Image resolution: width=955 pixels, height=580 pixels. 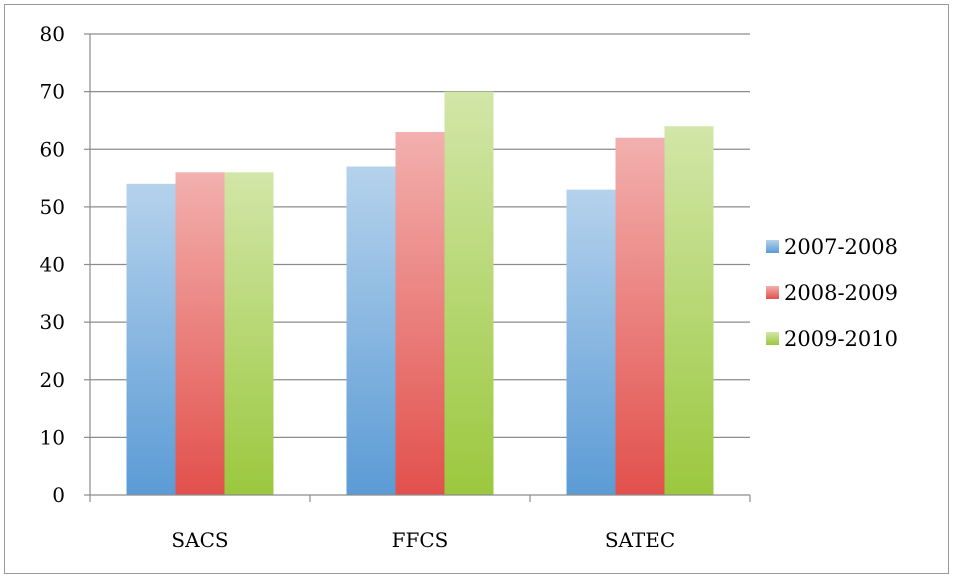 What do you see at coordinates (52, 437) in the screenshot?
I see `y-tick-label: 10` at bounding box center [52, 437].